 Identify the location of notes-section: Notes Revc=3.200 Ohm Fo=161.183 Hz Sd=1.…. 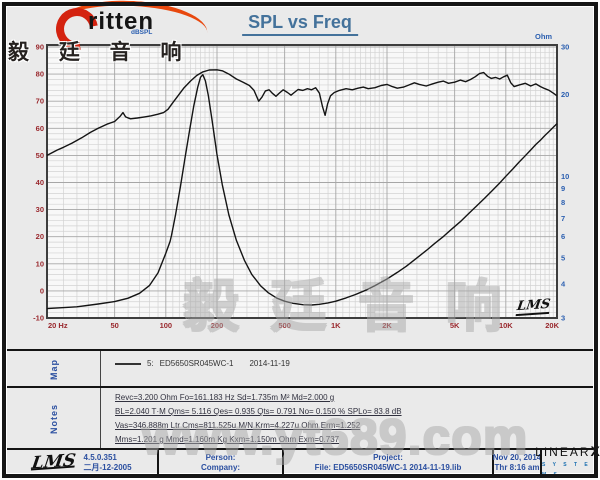
(300, 418).